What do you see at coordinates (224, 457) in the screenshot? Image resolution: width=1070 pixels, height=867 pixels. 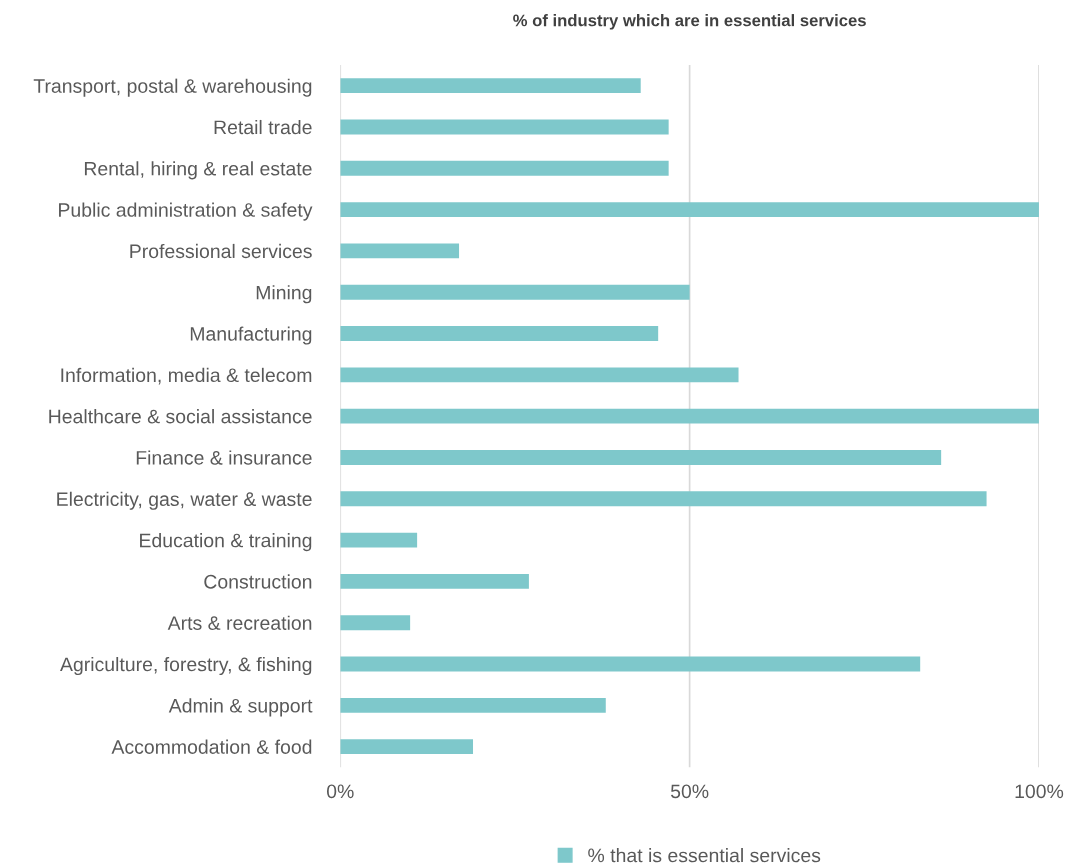 I see `y-tick-label: Finance & insurance` at bounding box center [224, 457].